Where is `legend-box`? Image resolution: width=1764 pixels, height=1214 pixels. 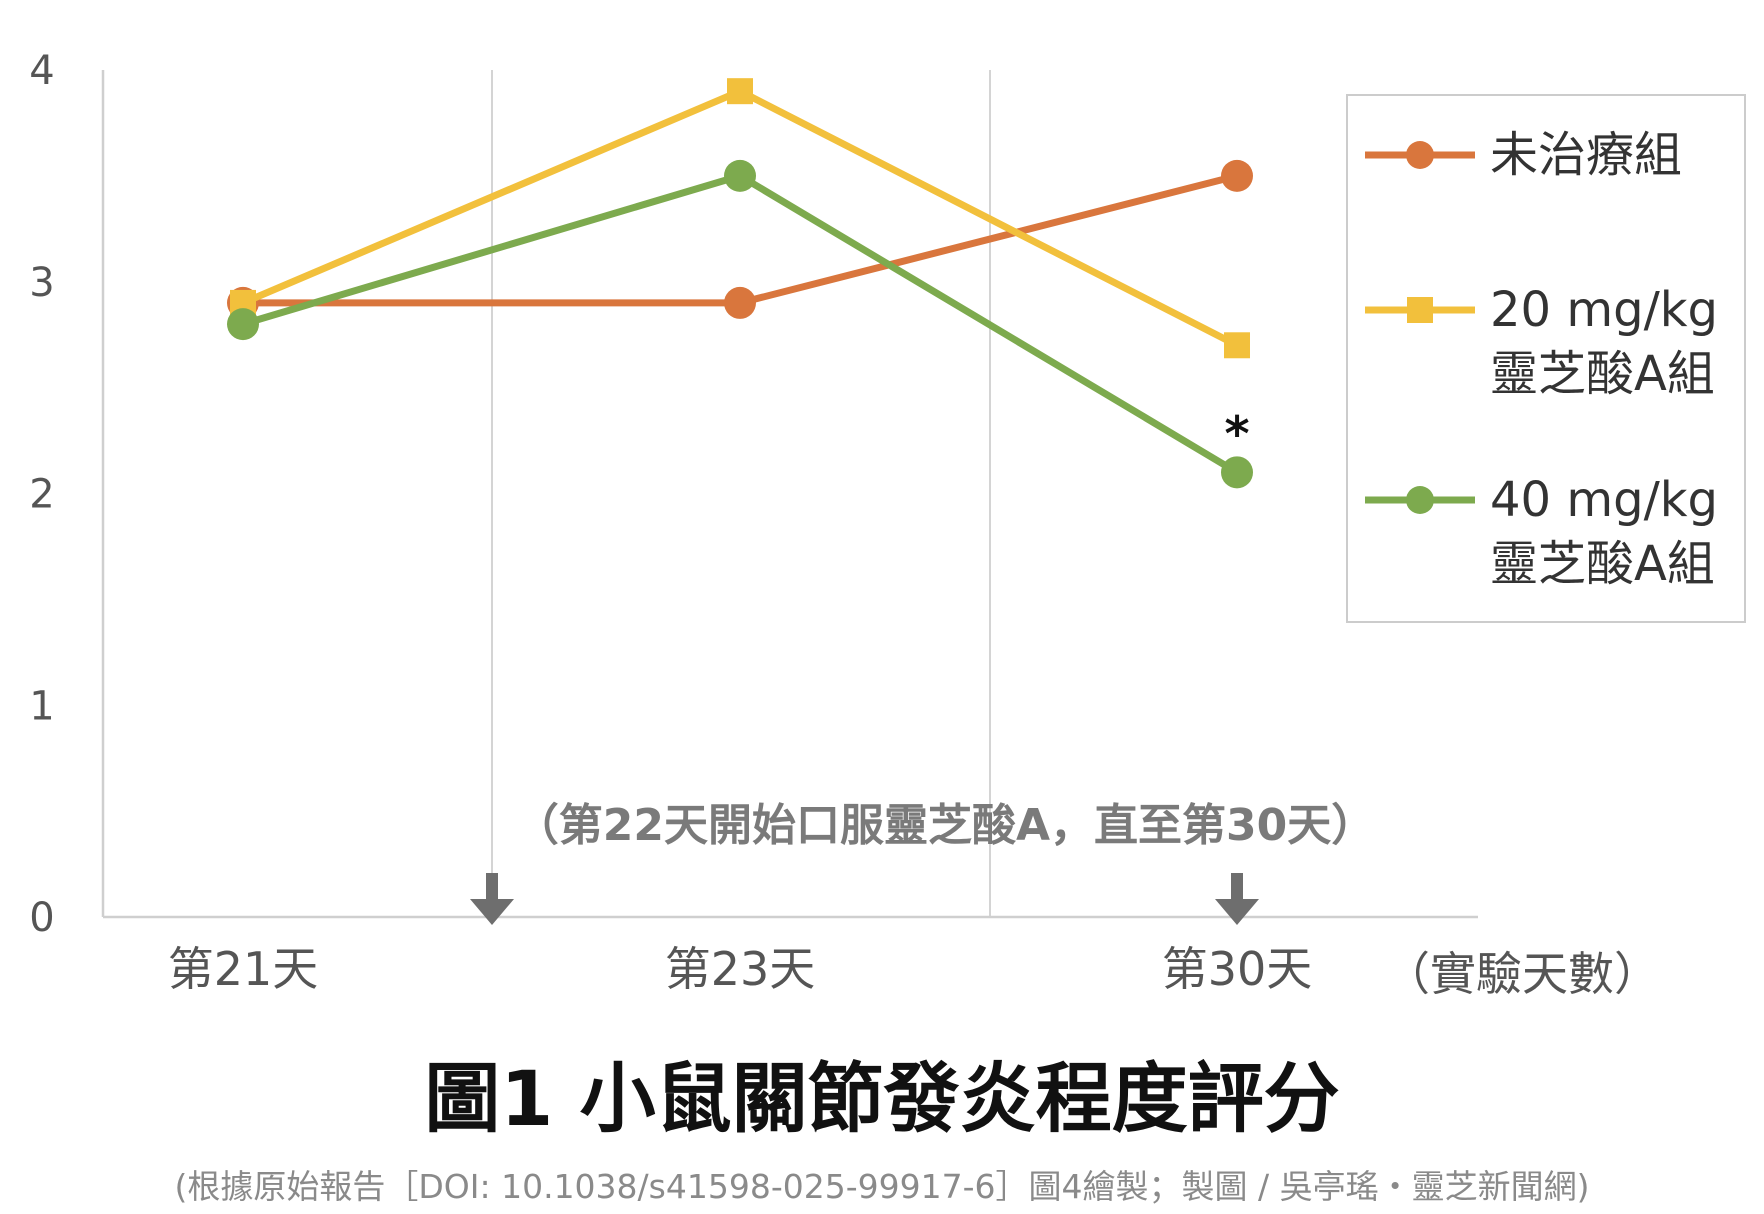
legend-box is located at coordinates (1546, 358).